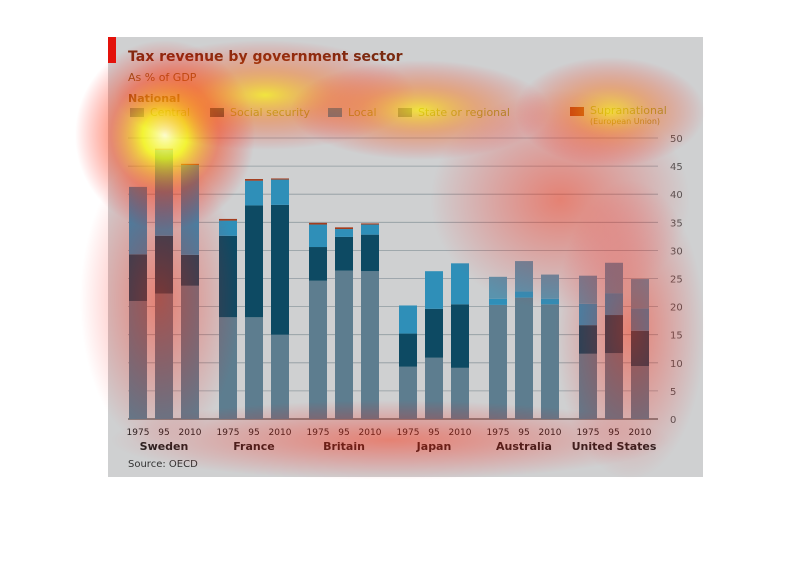  I want to click on legend-swatch-supranational, so click(577, 111).